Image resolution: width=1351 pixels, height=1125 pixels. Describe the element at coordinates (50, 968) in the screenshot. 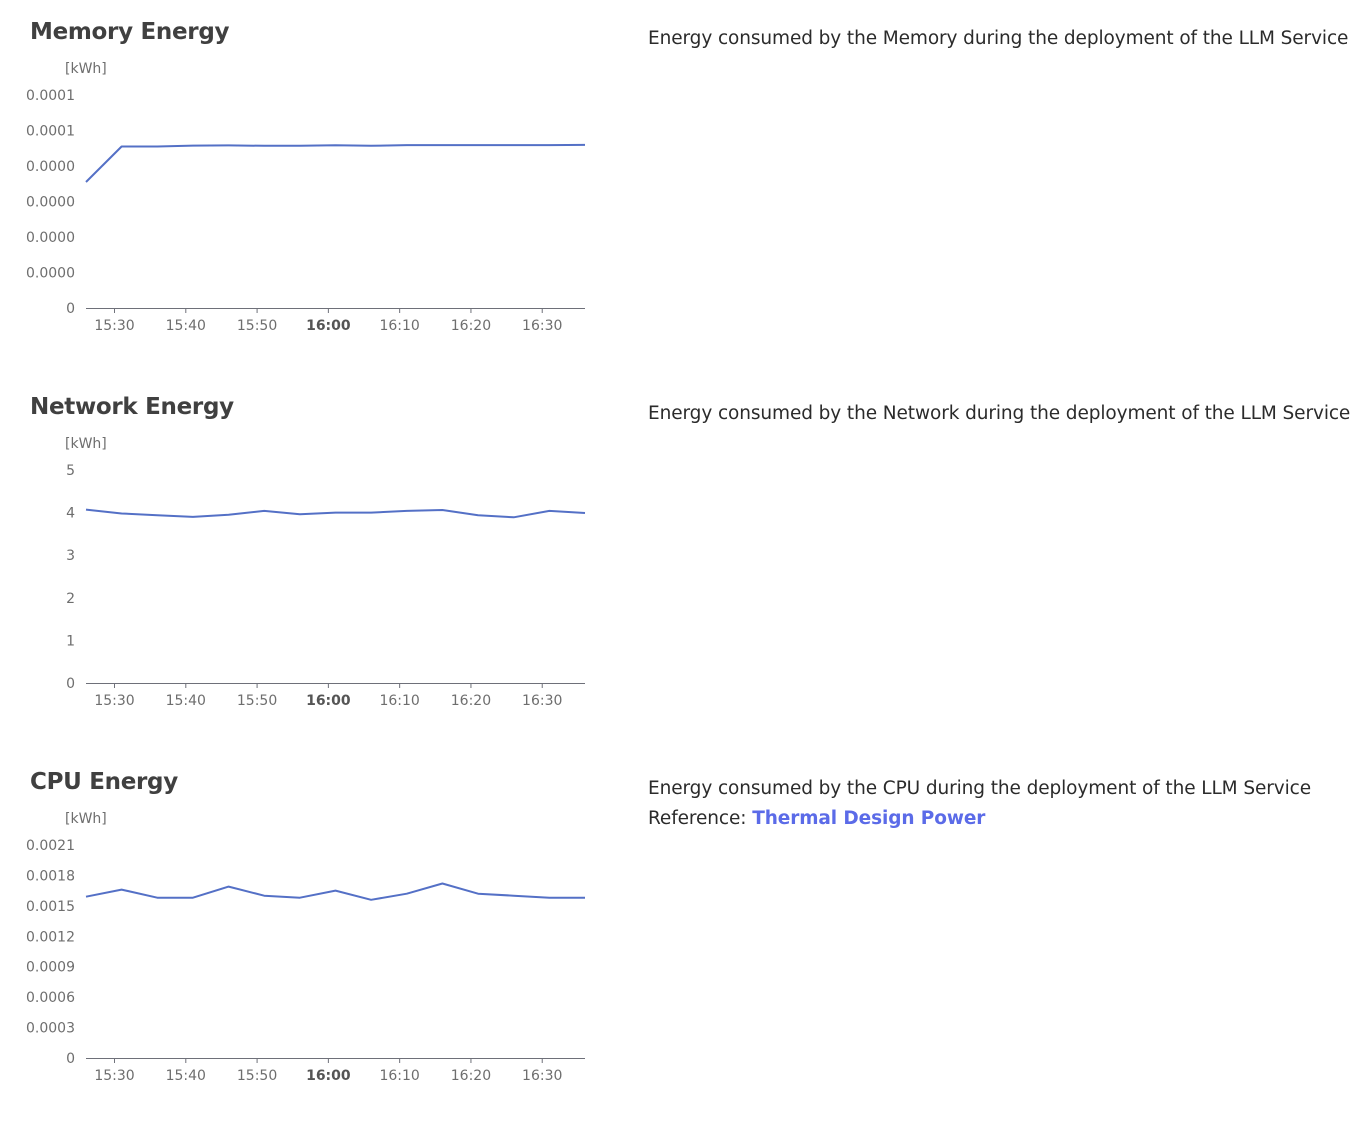

I see `y-tick-label: 0.0009` at that location.